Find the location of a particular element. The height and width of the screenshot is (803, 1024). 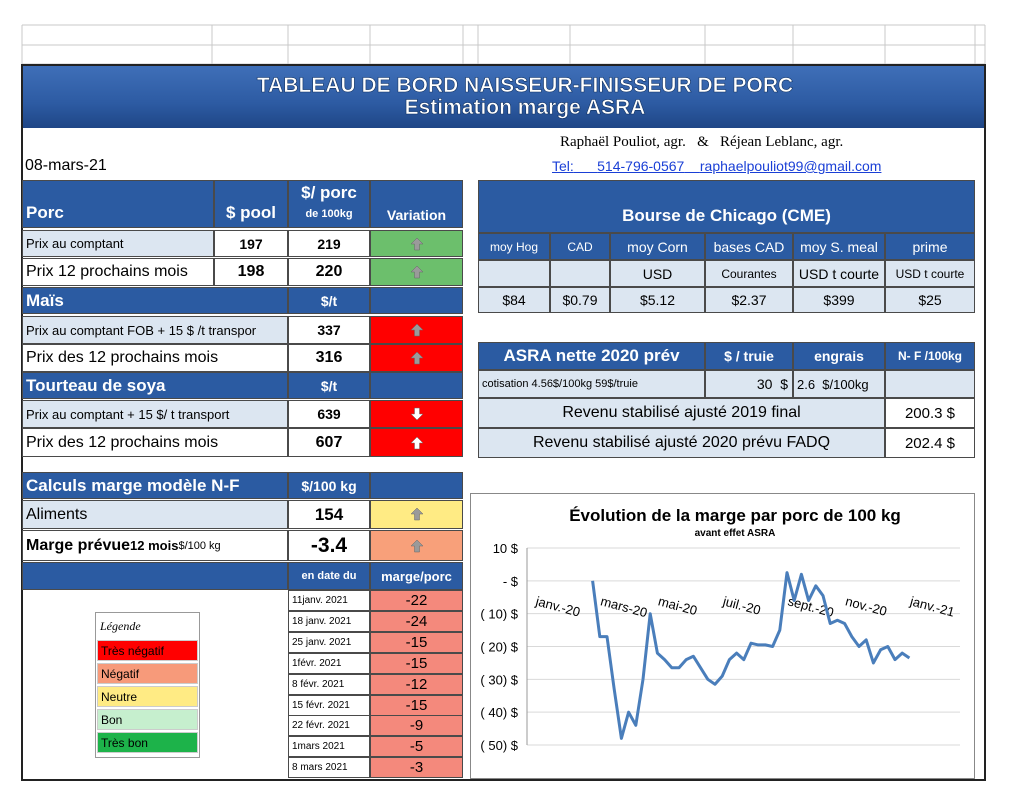

phone: 514-796-0567 is located at coordinates (641, 166).